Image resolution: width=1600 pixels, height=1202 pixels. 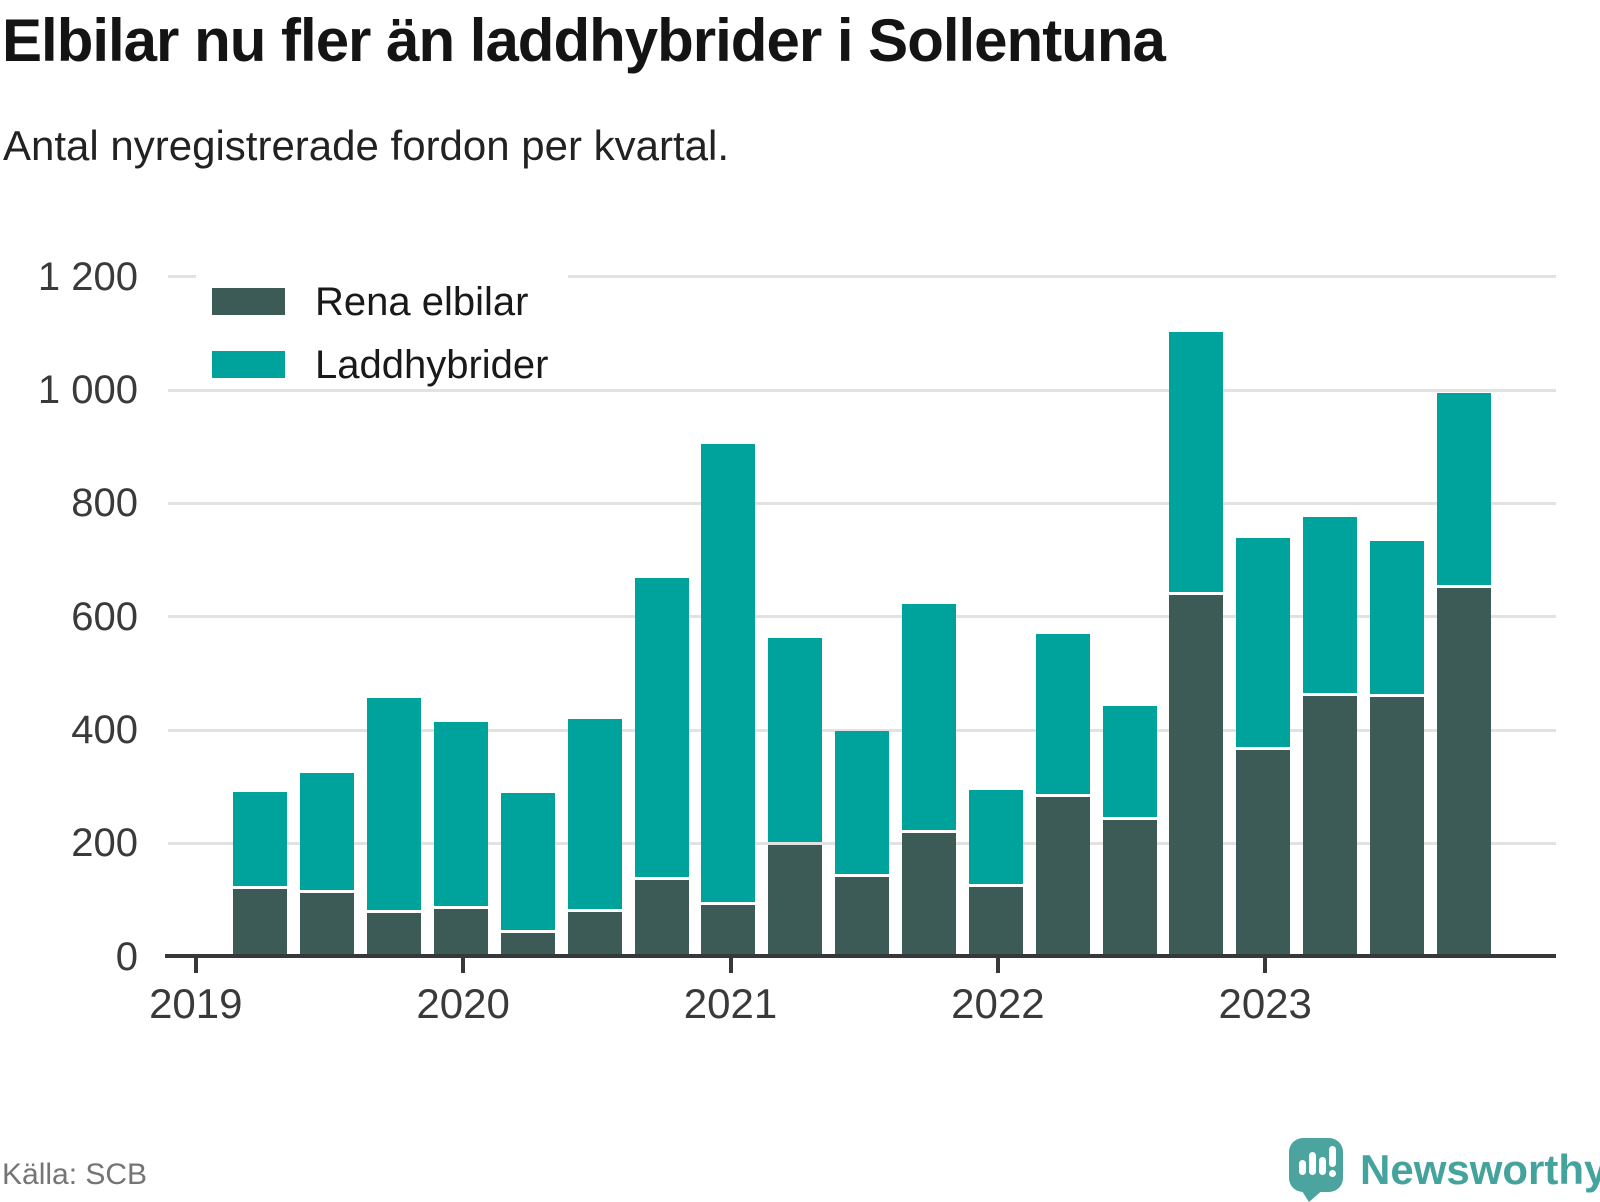 I want to click on x-axis-line, so click(x=860, y=955).